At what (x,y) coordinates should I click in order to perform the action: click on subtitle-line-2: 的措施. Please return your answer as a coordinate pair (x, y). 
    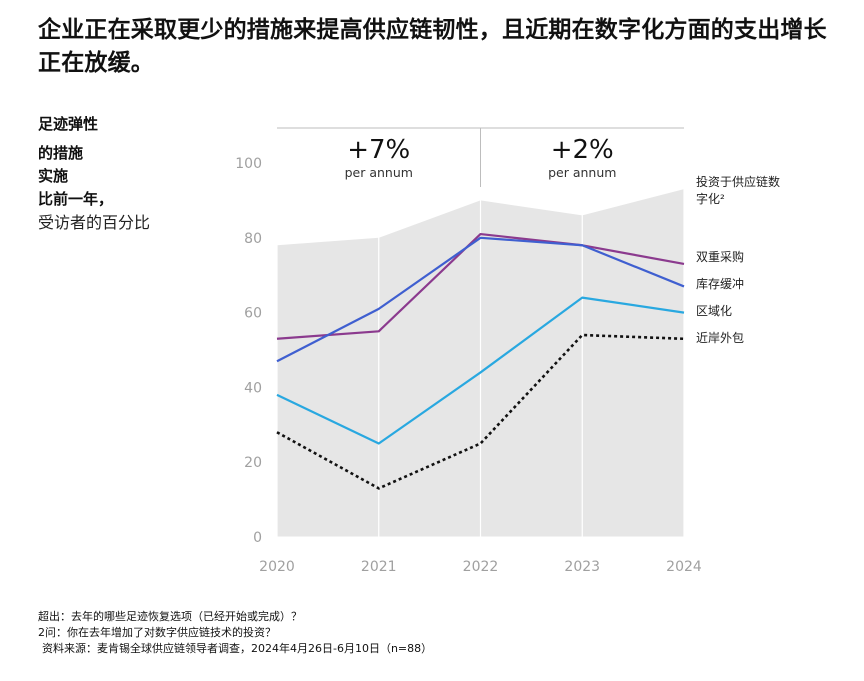
    Looking at the image, I should click on (61, 153).